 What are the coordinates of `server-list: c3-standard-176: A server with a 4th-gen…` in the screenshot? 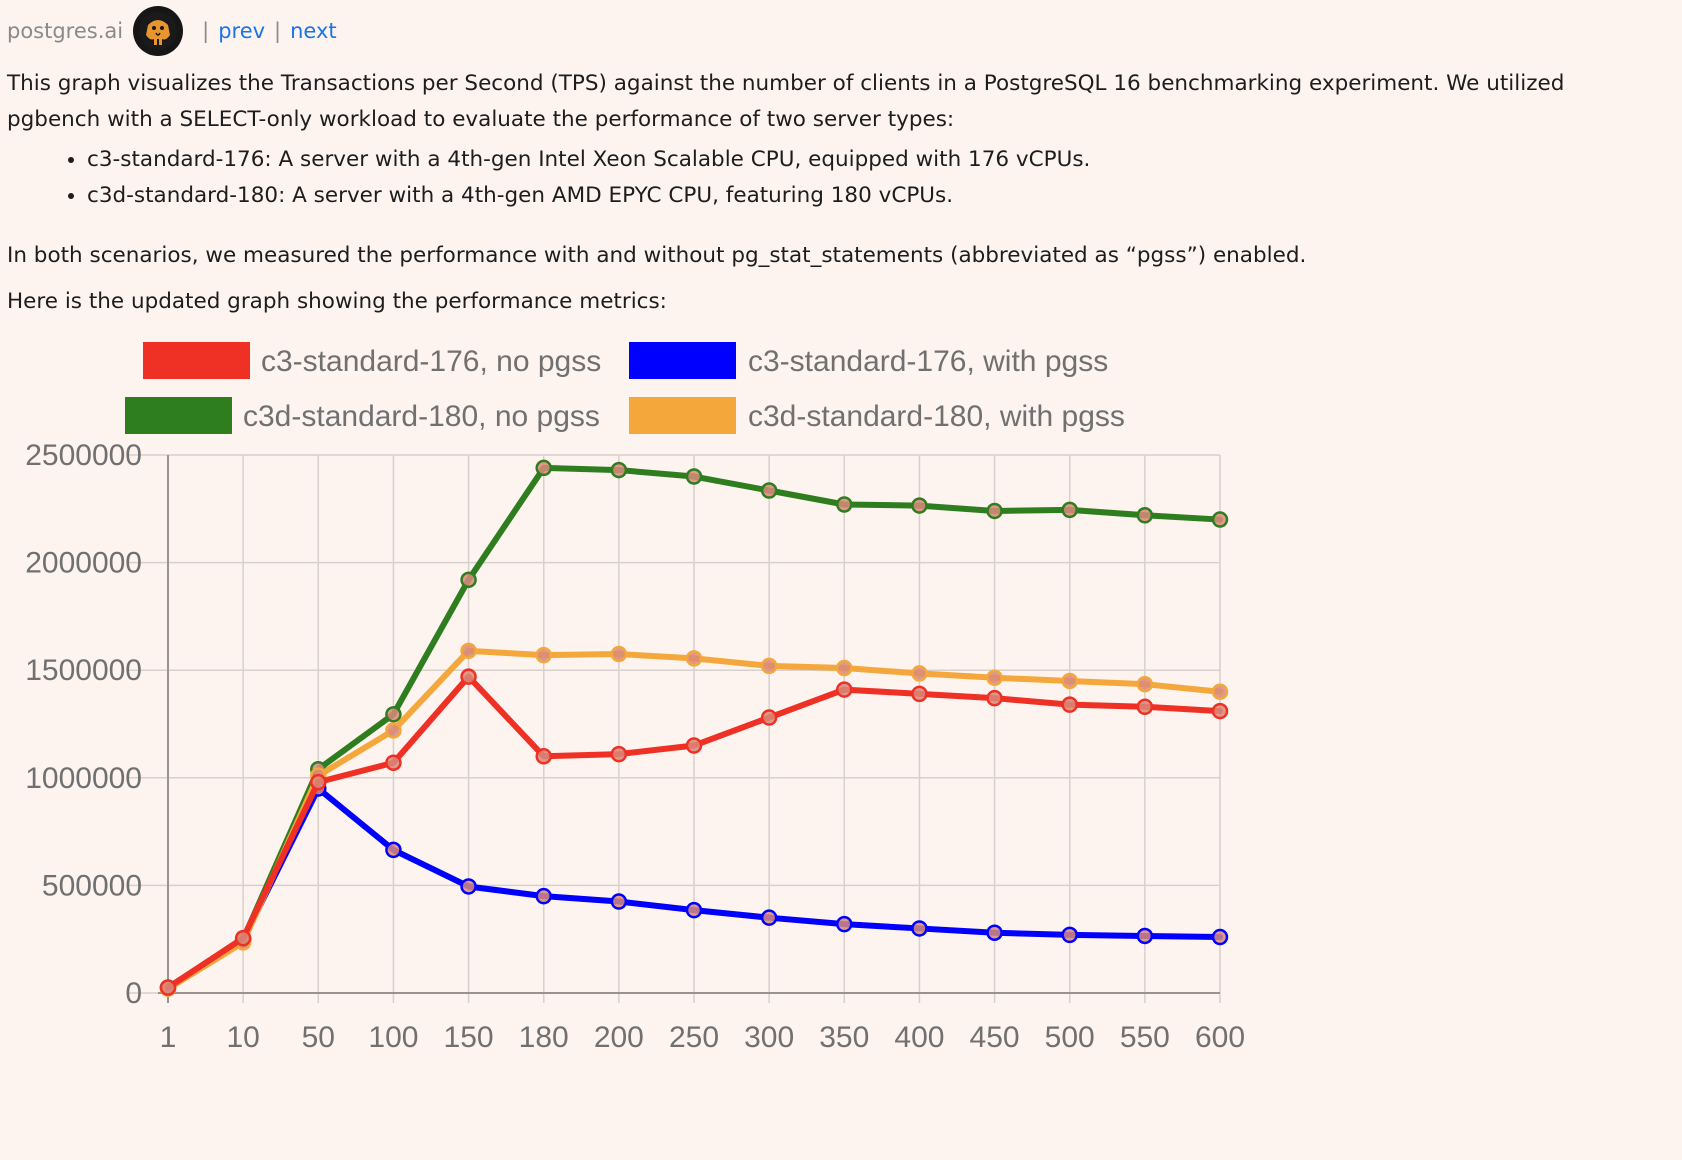 It's located at (844, 178).